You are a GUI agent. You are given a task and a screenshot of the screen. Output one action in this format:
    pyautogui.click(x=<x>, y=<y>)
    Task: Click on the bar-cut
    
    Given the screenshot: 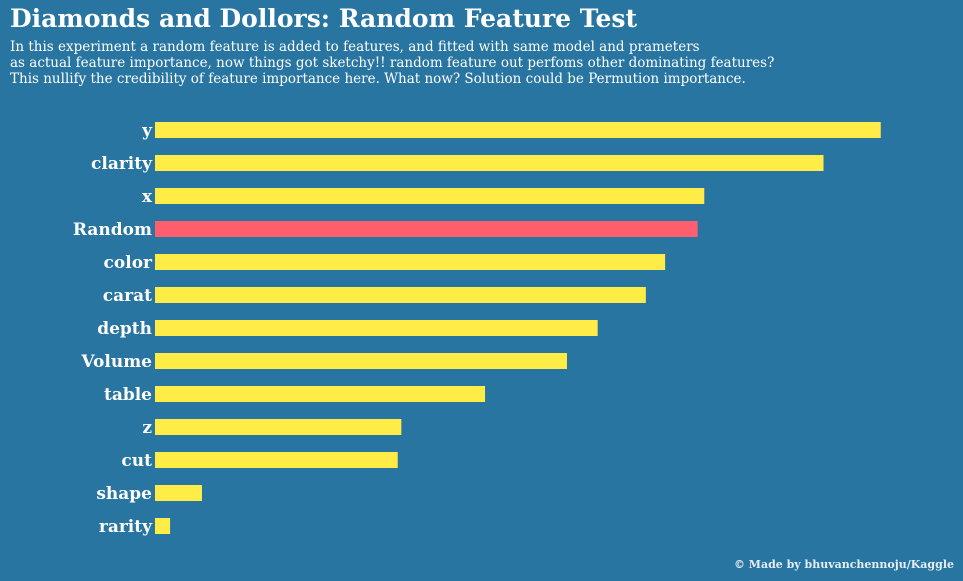 What is the action you would take?
    pyautogui.click(x=276, y=460)
    